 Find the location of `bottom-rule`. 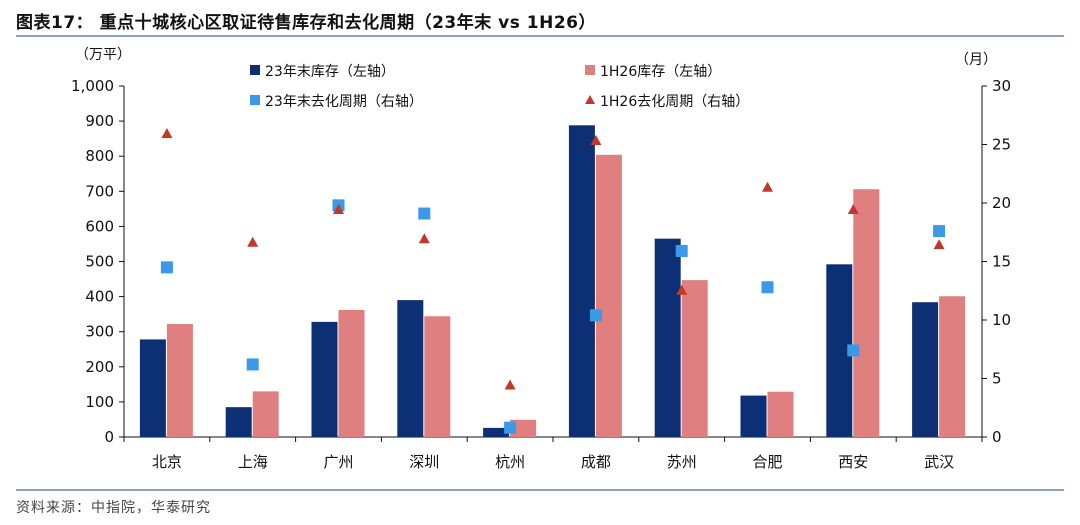

bottom-rule is located at coordinates (540, 490).